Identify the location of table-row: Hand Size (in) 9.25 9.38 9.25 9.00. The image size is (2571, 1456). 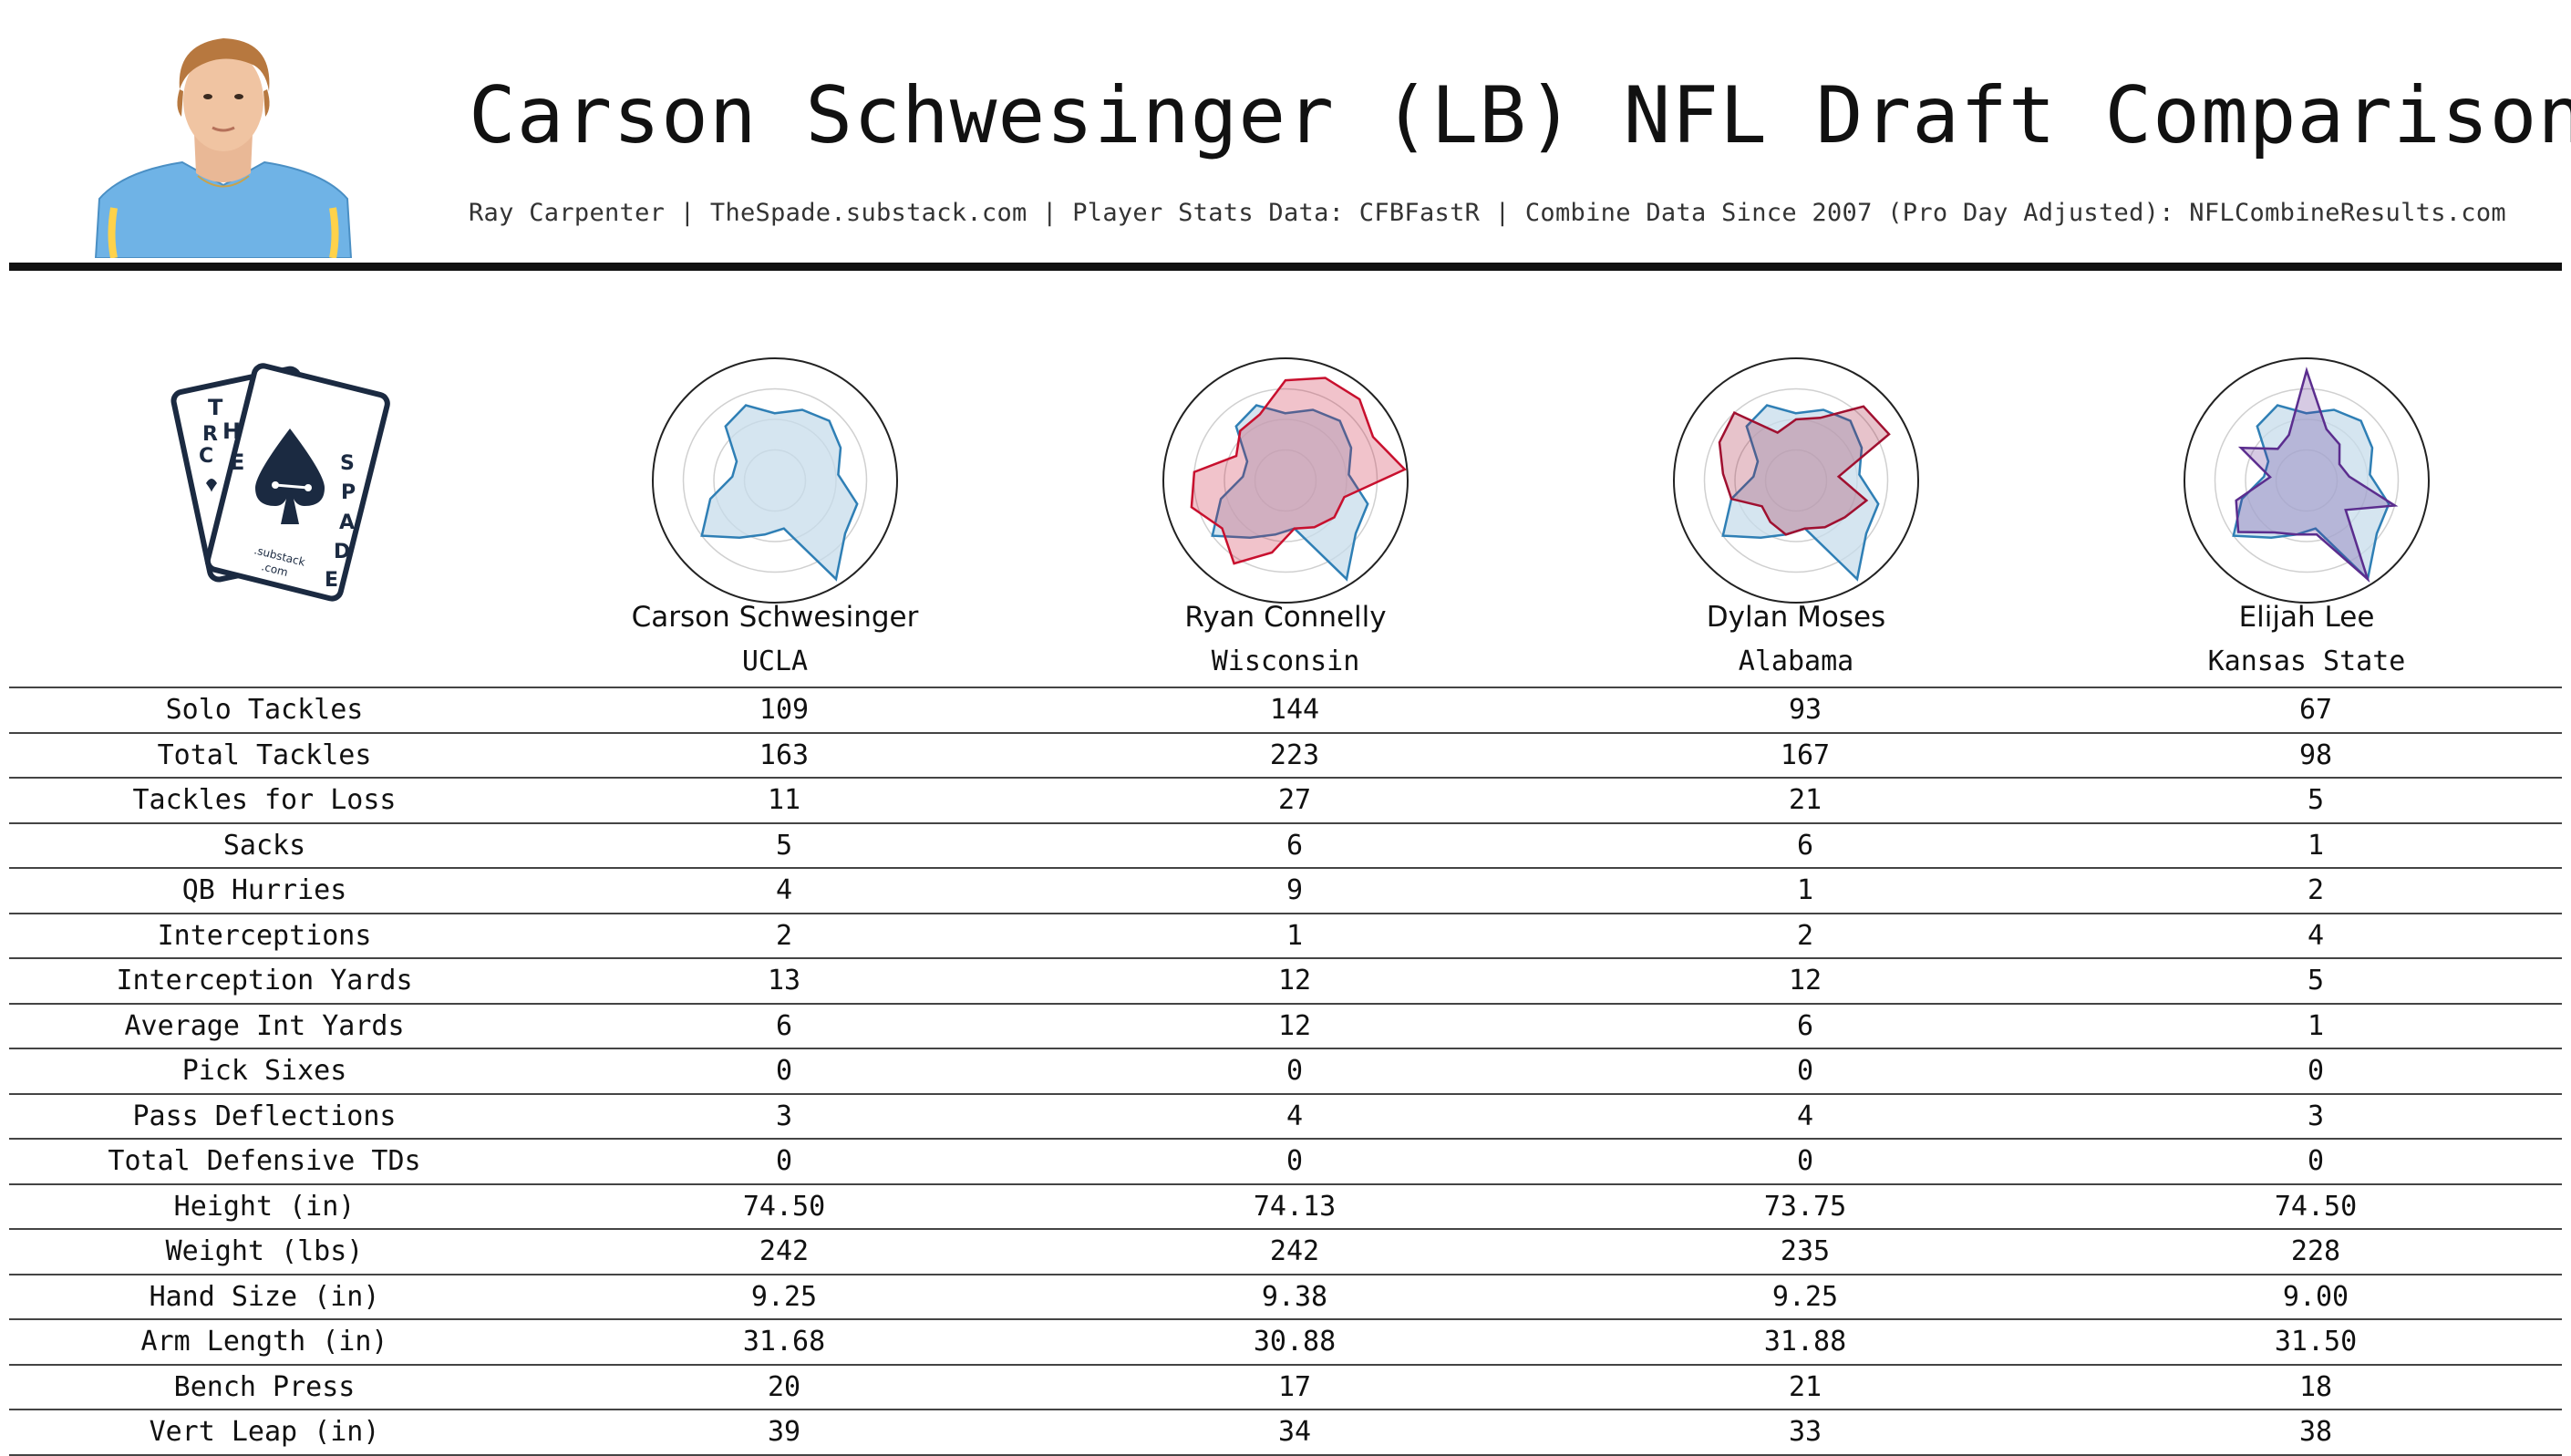
(1286, 1296).